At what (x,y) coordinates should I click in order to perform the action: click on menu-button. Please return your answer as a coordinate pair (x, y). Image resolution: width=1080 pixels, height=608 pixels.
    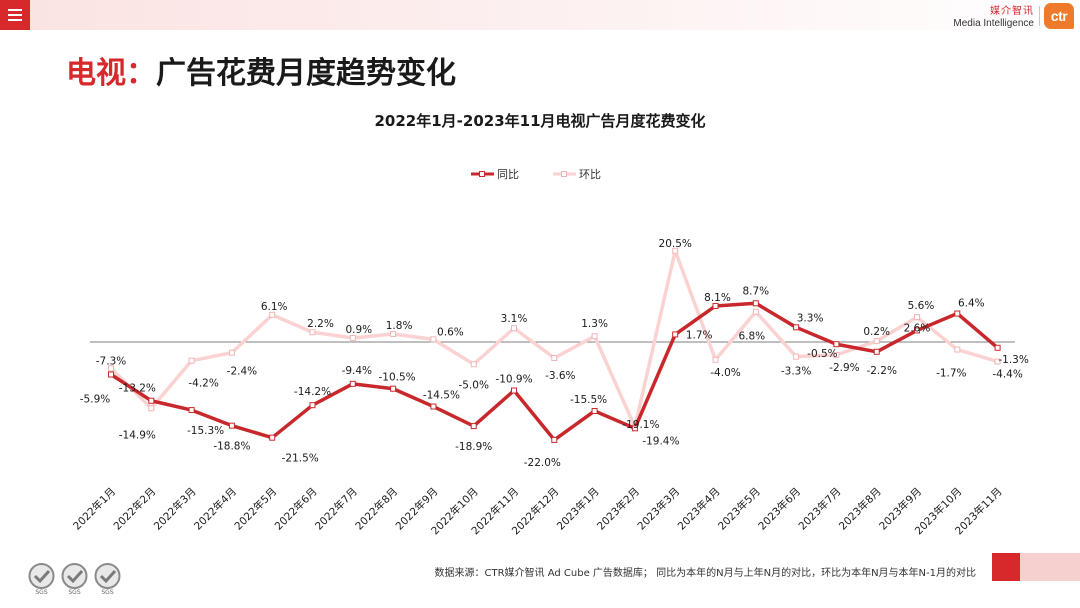
    Looking at the image, I should click on (15, 15).